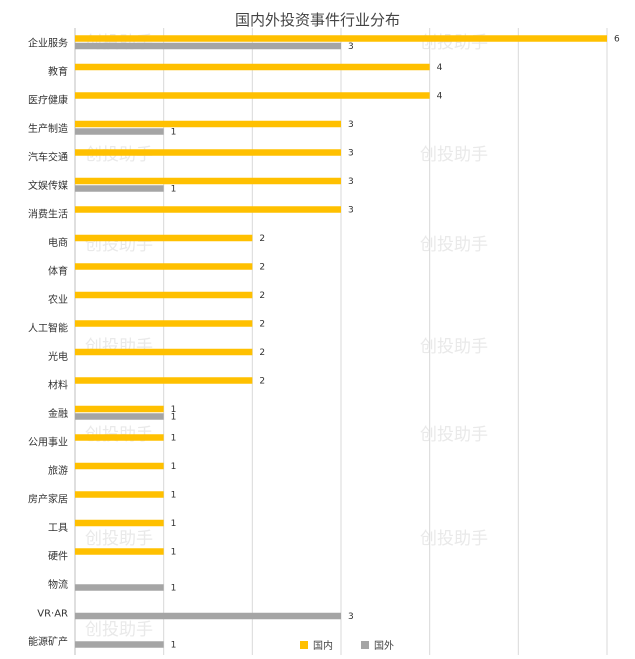 This screenshot has width=635, height=659. I want to click on category-label: 旅游, so click(58, 470).